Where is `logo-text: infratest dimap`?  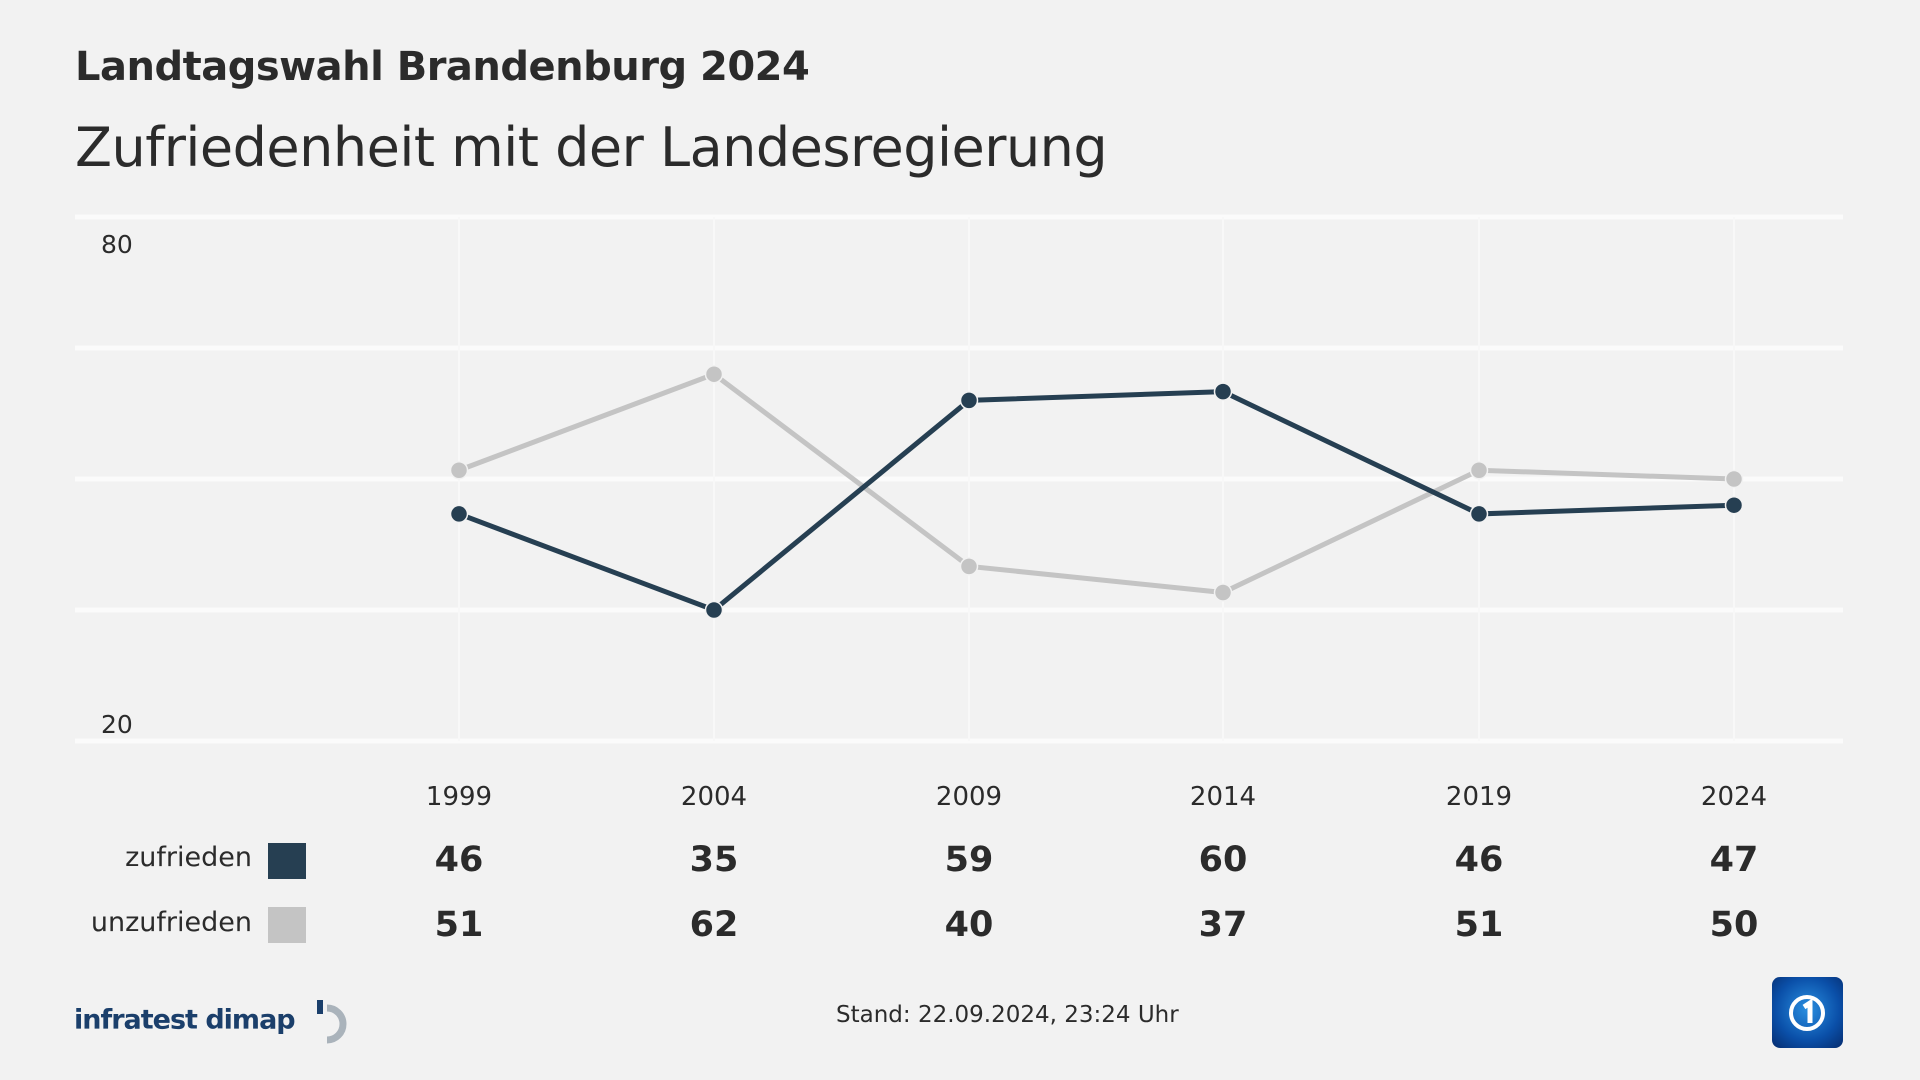 logo-text: infratest dimap is located at coordinates (185, 1020).